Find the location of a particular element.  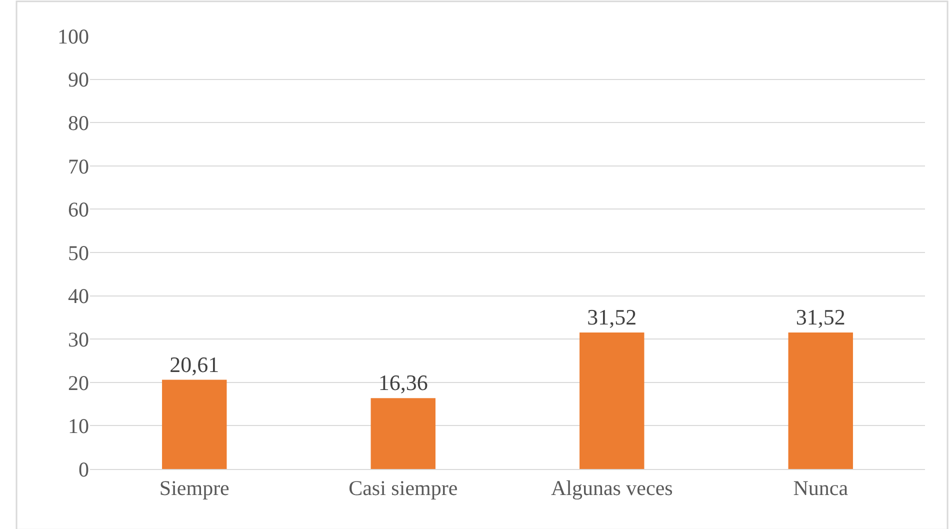

data-label: 20,61 is located at coordinates (195, 364).